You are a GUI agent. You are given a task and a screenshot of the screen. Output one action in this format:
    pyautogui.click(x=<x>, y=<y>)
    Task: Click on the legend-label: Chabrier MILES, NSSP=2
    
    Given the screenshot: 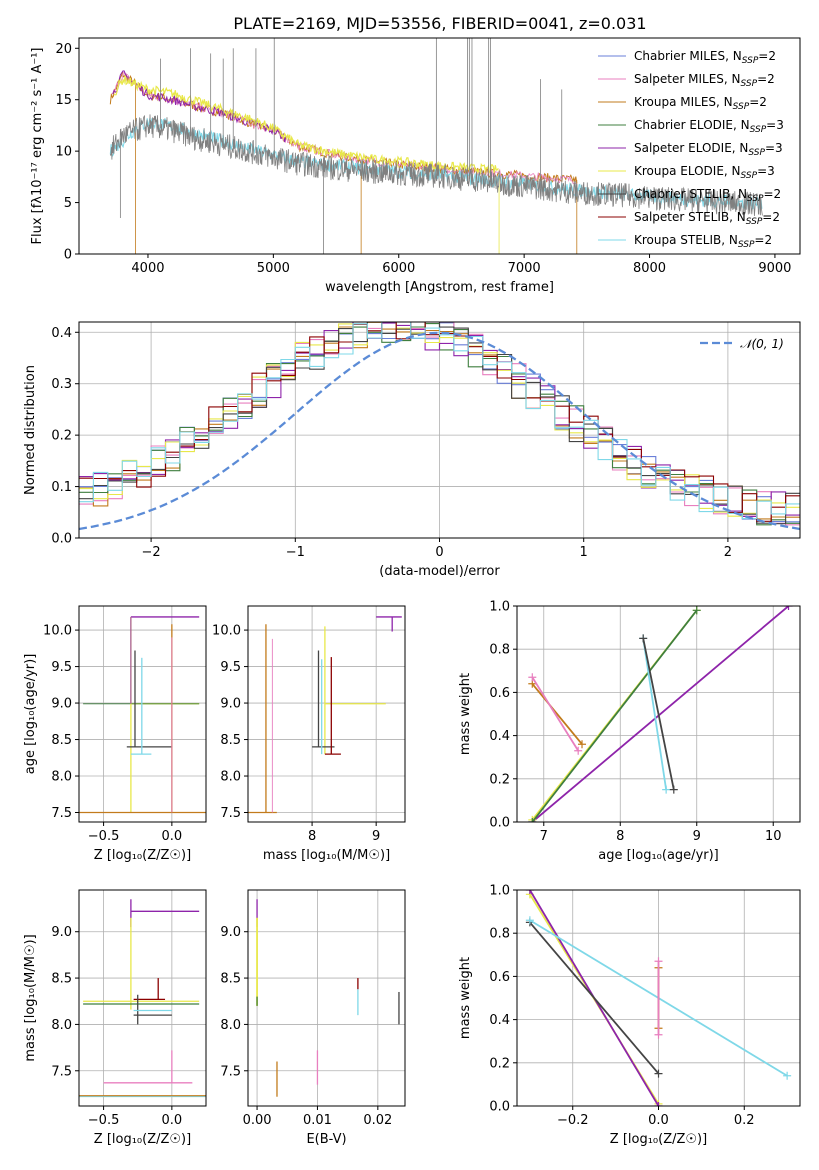 What is the action you would take?
    pyautogui.click(x=705, y=57)
    